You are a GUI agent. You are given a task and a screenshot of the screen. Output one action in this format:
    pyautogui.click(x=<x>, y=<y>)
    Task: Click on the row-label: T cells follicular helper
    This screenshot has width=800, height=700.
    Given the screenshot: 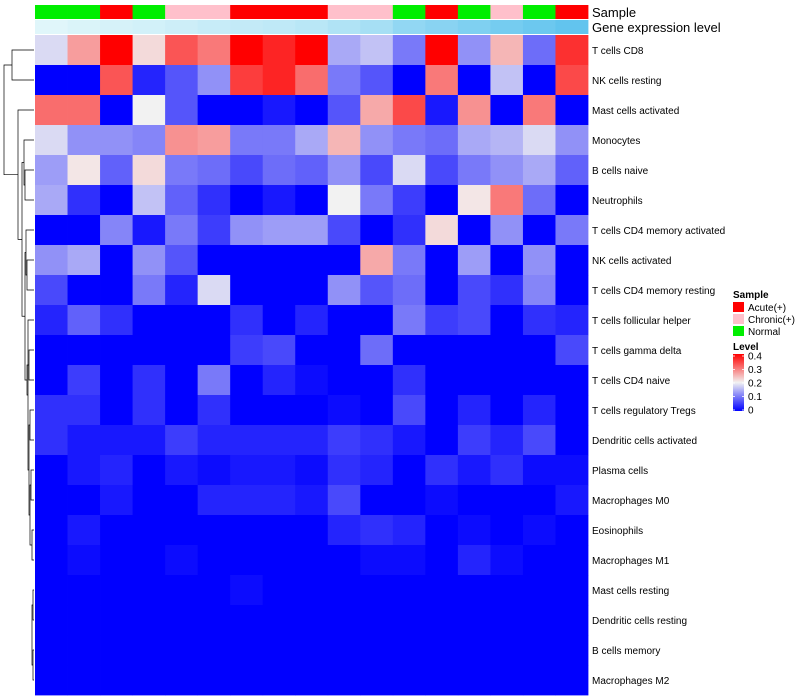 What is the action you would take?
    pyautogui.click(x=641, y=321)
    